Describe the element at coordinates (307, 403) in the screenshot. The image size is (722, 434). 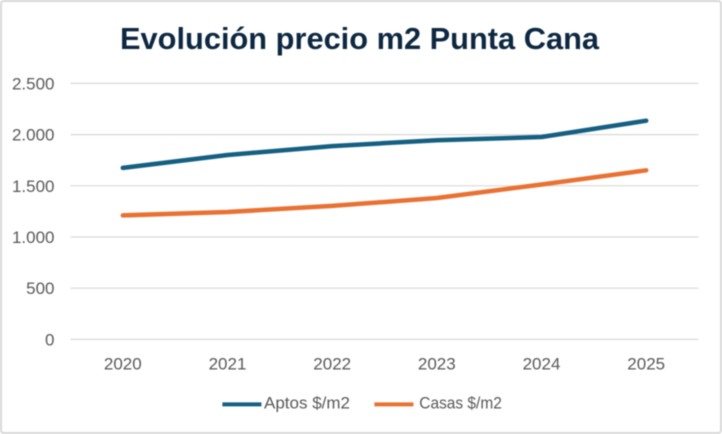
I see `svg-text: Aptos $/m2` at that location.